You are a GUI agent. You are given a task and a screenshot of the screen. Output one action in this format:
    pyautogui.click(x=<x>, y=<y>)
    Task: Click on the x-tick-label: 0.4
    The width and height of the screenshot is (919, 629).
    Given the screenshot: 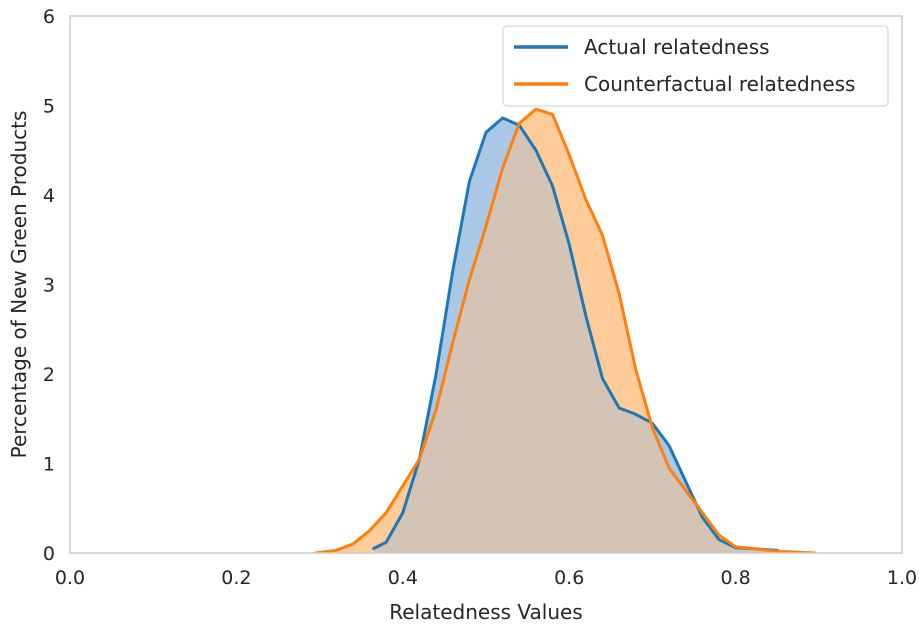 What is the action you would take?
    pyautogui.click(x=403, y=578)
    